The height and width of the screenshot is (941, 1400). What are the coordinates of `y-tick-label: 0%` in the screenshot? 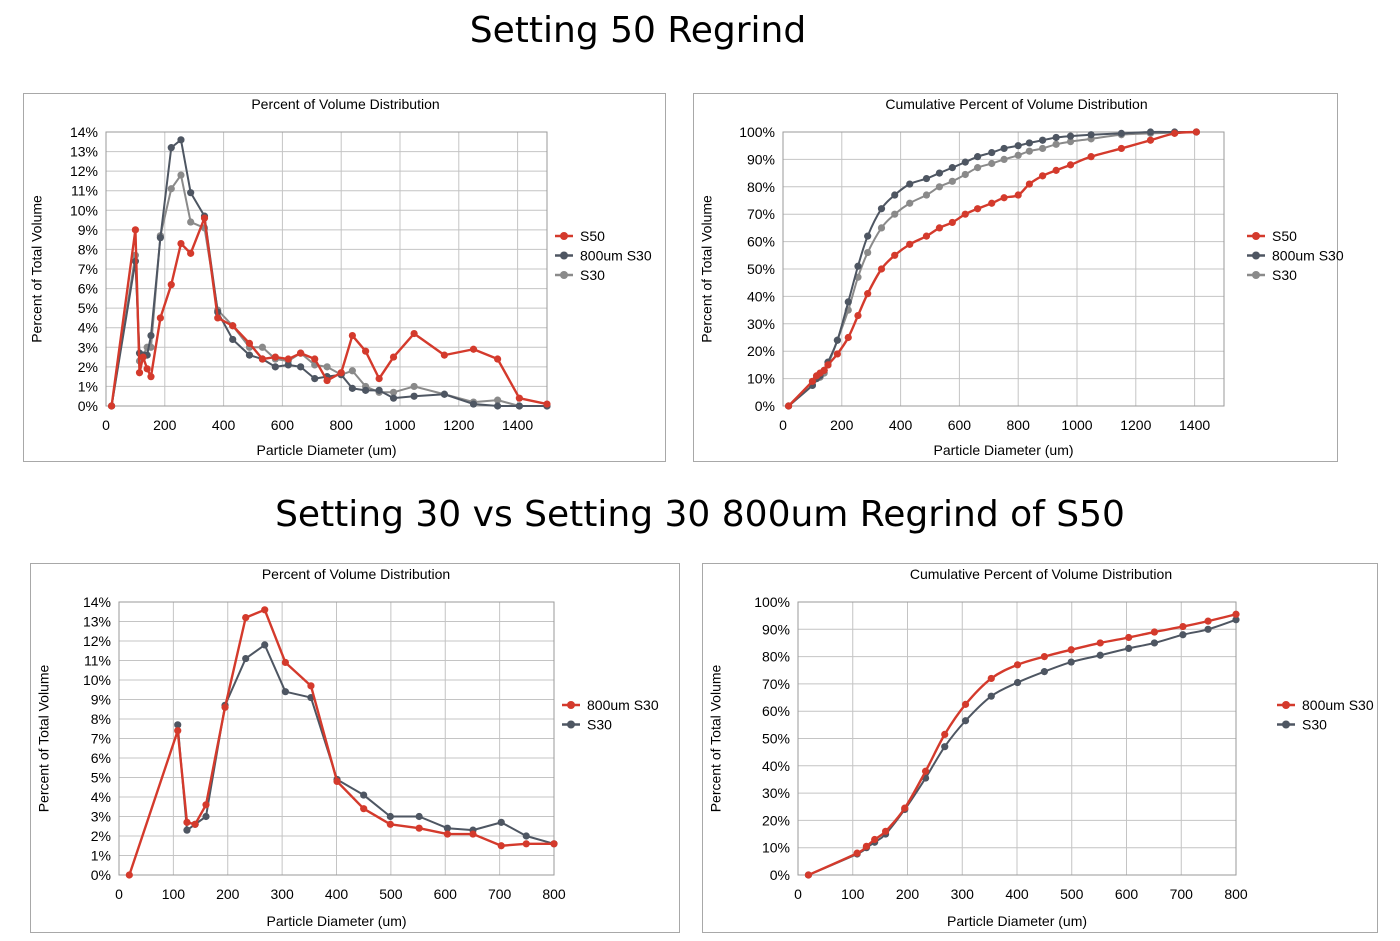 It's located at (88, 406).